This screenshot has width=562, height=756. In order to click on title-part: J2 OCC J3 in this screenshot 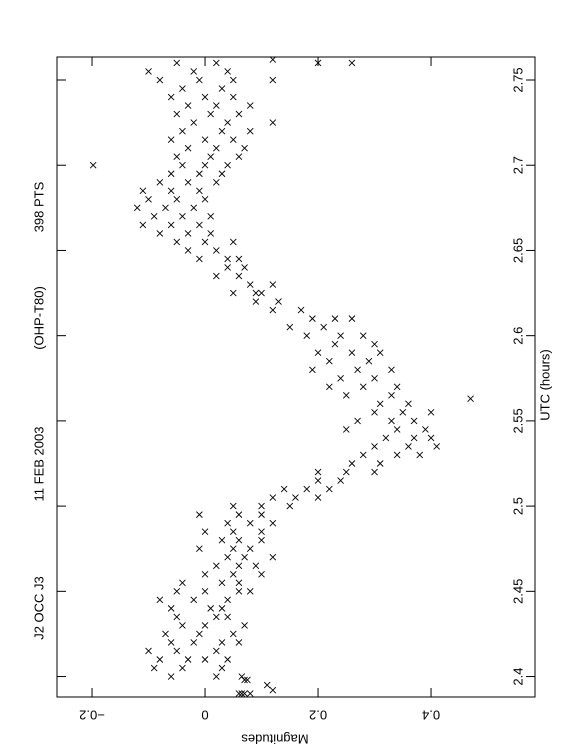, I will do `click(38, 608)`.